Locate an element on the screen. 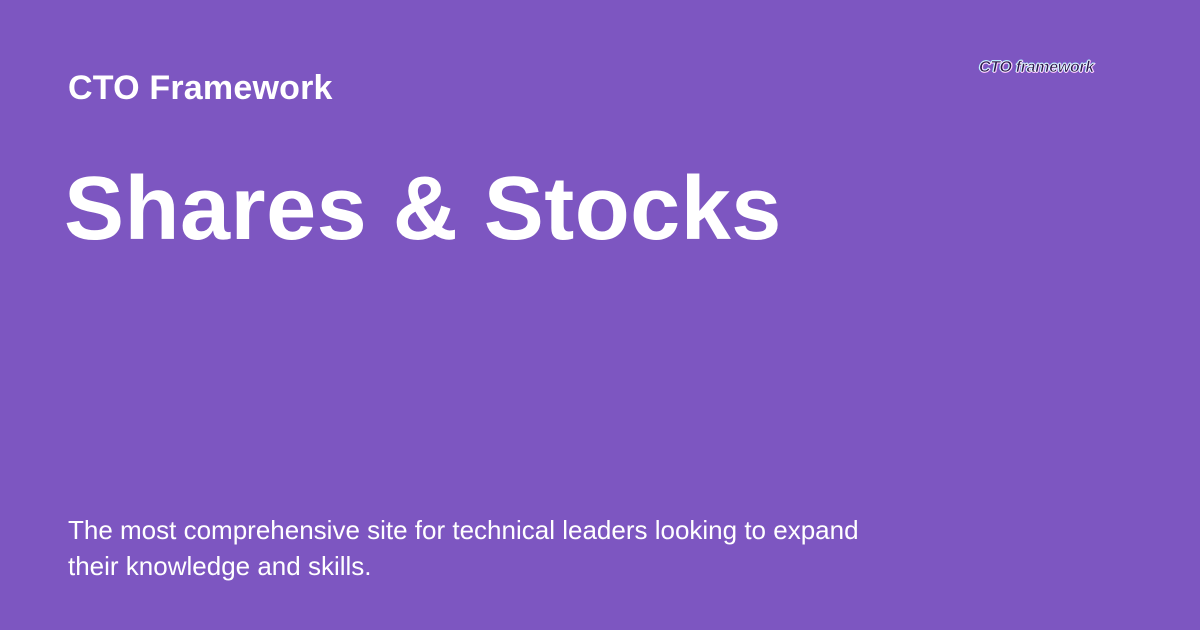 The height and width of the screenshot is (630, 1200). site-name: CTO Framework is located at coordinates (200, 88).